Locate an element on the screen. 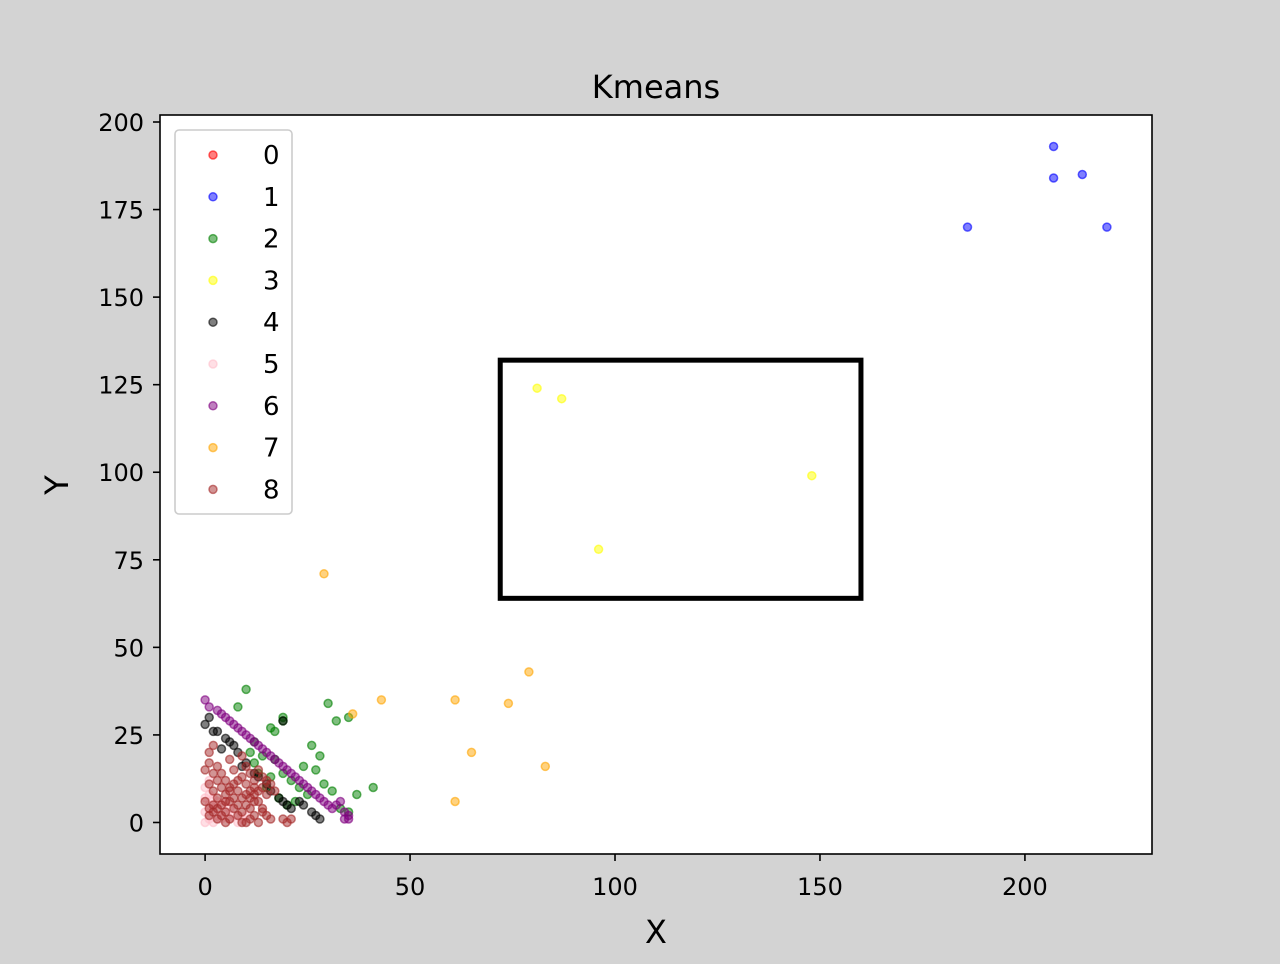  legend-label-5: 5 is located at coordinates (271, 365).